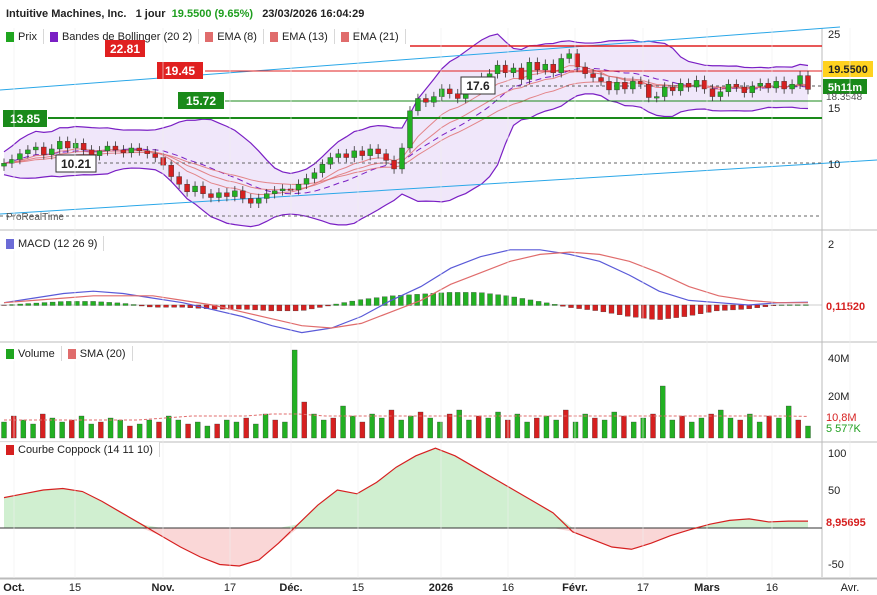  What do you see at coordinates (508, 588) in the screenshot?
I see `x-axis-label: 16` at bounding box center [508, 588].